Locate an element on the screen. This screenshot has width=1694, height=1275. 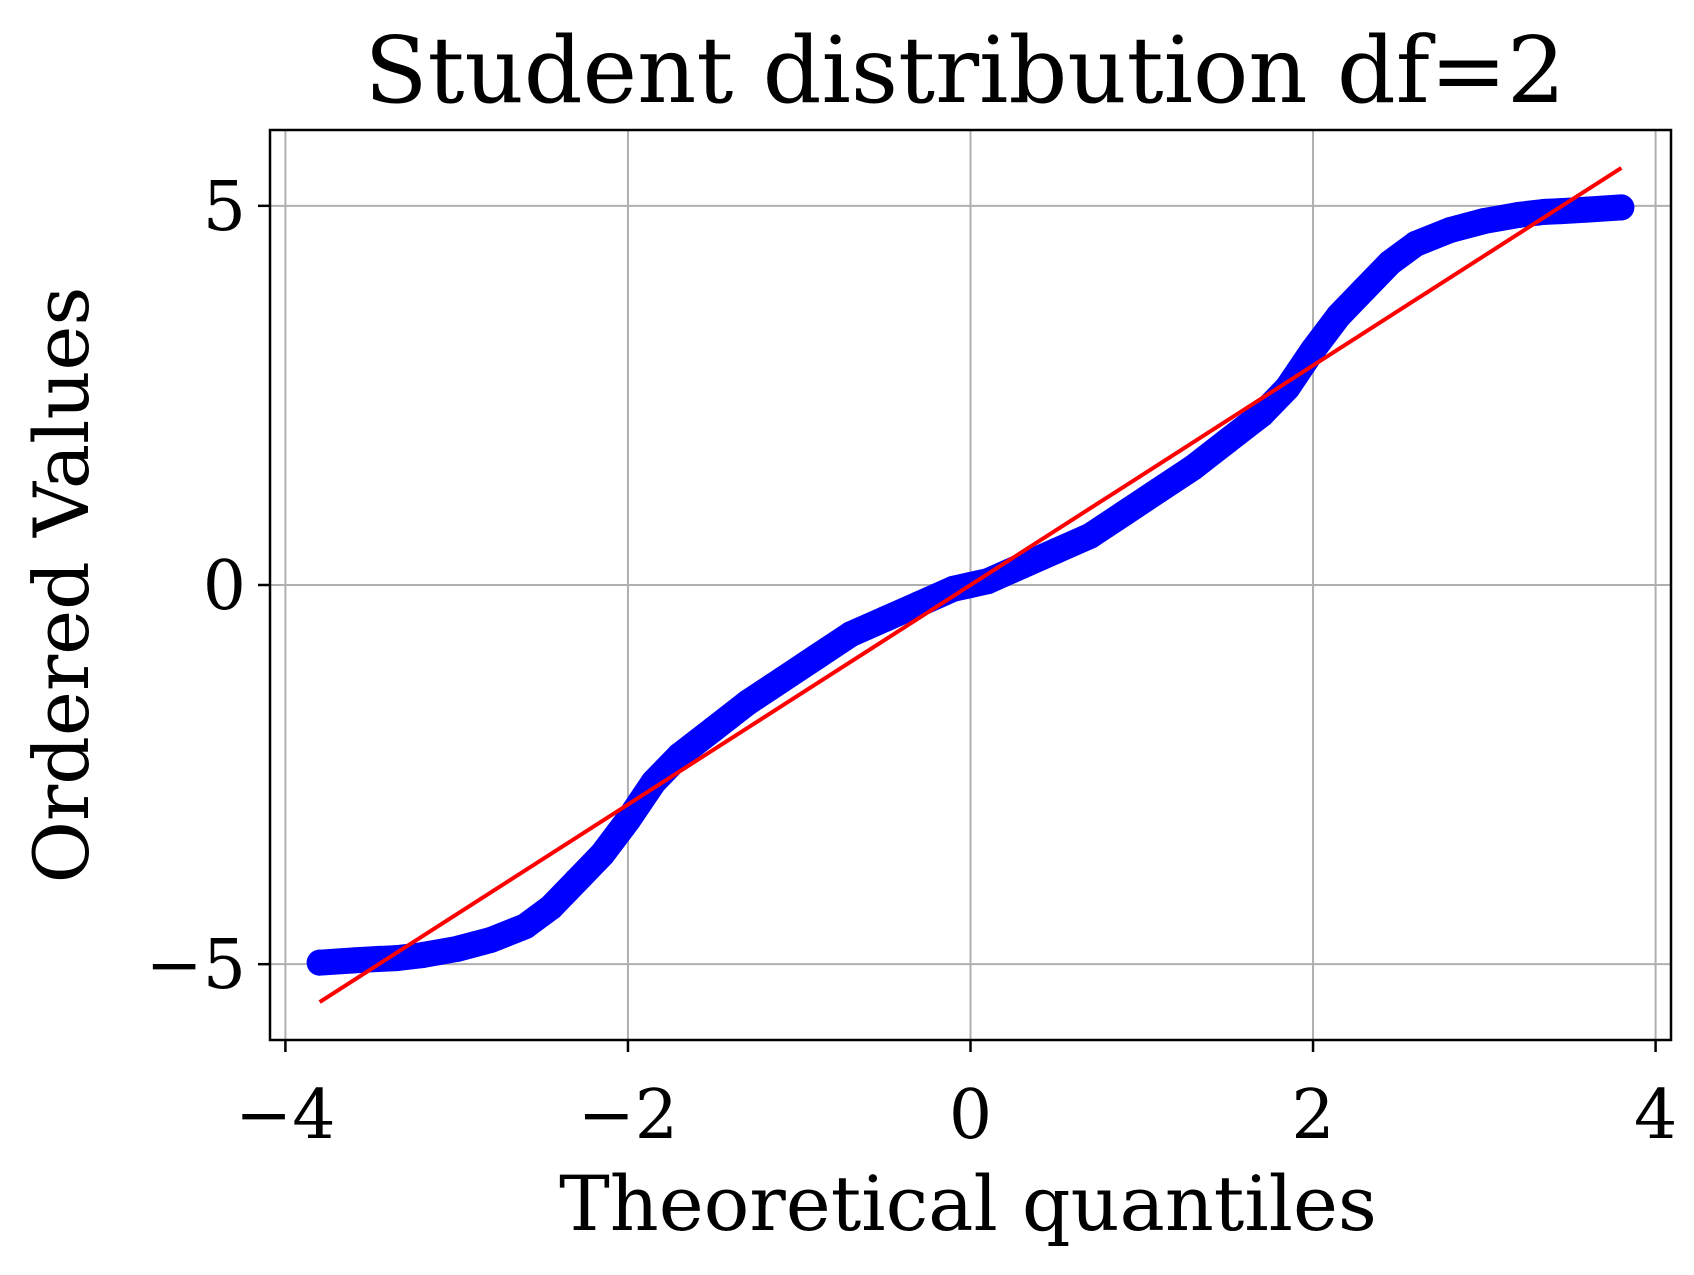
y-axis-ticks: −5 0 5 is located at coordinates (208, 586).